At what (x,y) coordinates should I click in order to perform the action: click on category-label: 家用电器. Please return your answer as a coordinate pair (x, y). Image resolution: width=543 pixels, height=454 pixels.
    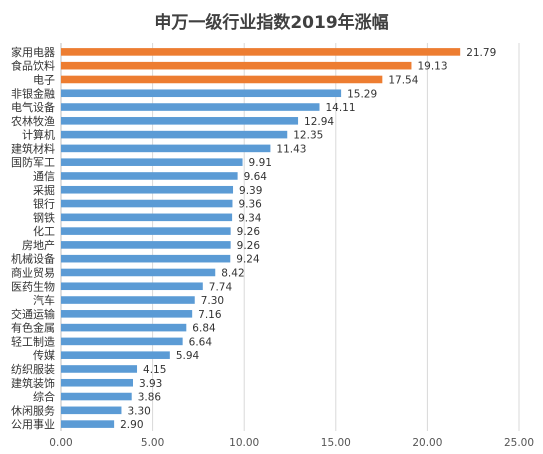
    Looking at the image, I should click on (33, 52).